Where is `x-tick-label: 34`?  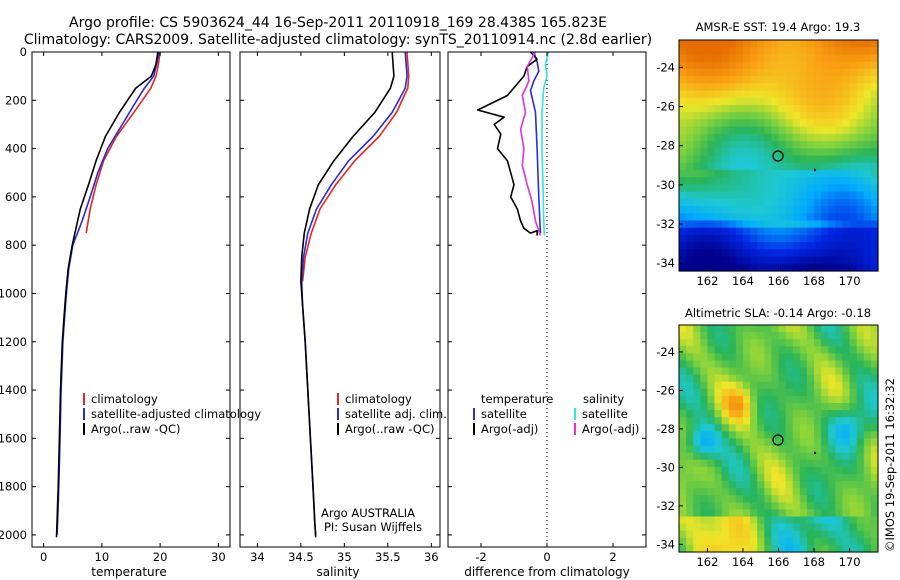
x-tick-label: 34 is located at coordinates (257, 557).